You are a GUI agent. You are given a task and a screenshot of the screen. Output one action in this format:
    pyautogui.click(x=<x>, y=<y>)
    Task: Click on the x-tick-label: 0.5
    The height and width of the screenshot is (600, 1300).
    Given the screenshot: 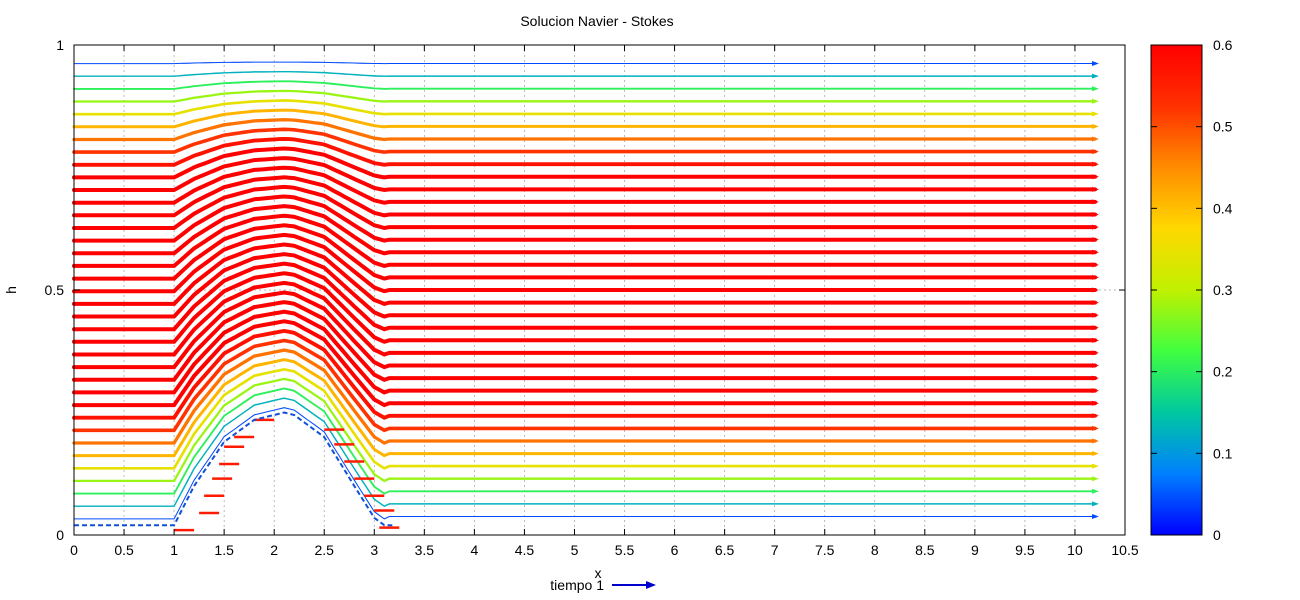 What is the action you would take?
    pyautogui.click(x=124, y=550)
    